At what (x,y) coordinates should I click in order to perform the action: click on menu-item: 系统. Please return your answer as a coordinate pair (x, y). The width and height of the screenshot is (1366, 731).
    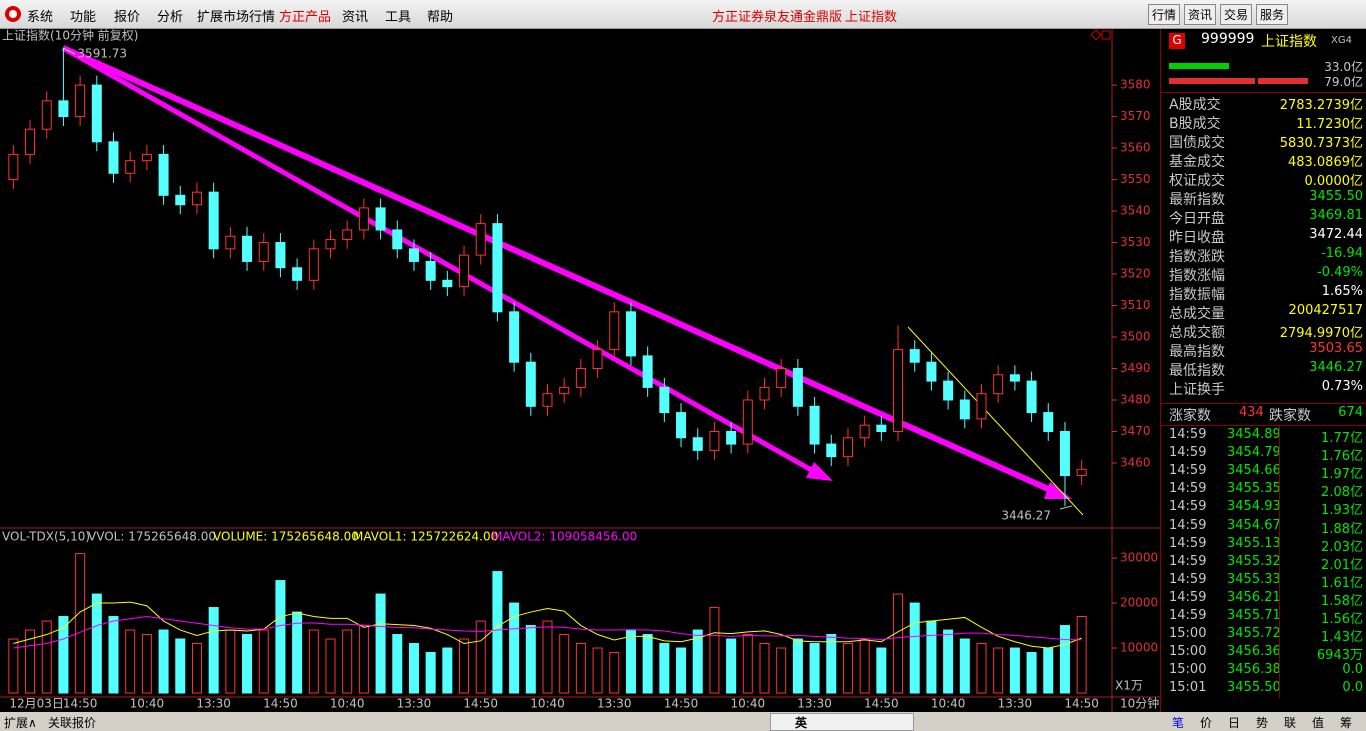
    Looking at the image, I should click on (40, 17).